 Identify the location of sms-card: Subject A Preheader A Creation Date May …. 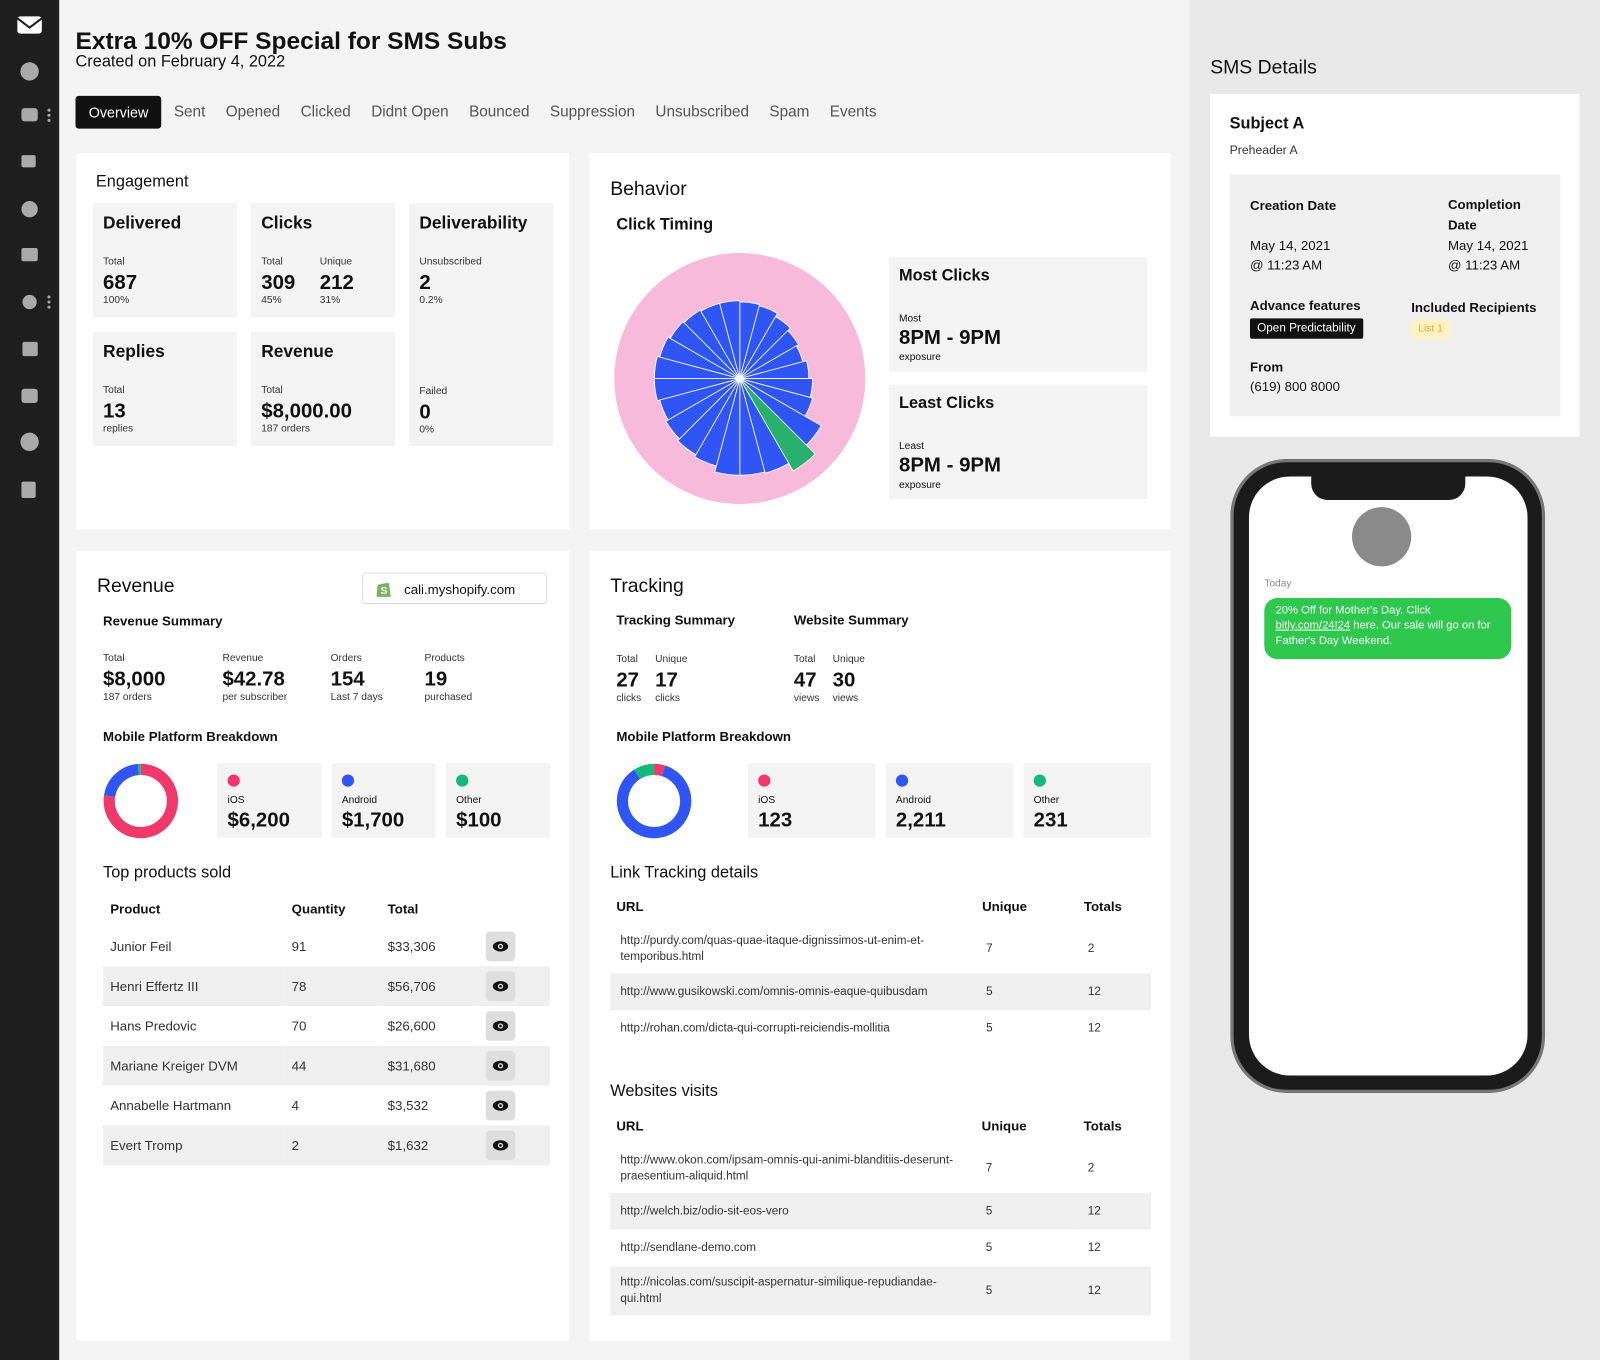
(1395, 265).